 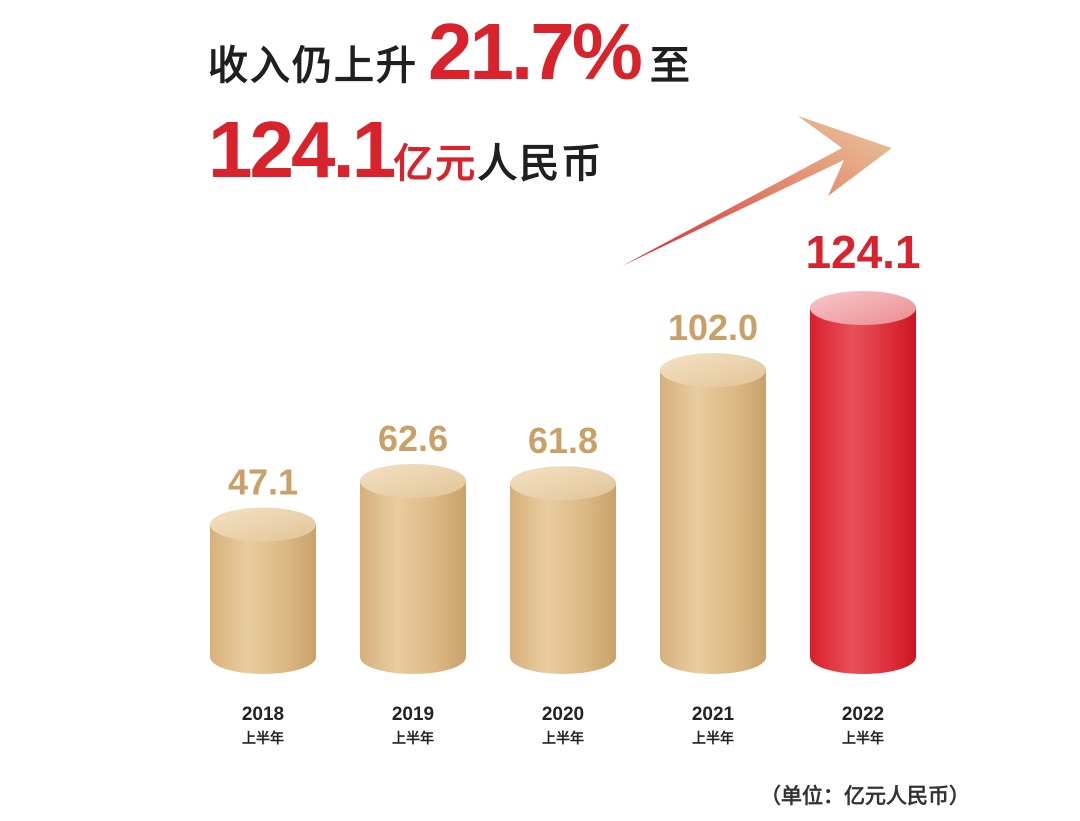 What do you see at coordinates (563, 440) in the screenshot?
I see `value-label: 61.8` at bounding box center [563, 440].